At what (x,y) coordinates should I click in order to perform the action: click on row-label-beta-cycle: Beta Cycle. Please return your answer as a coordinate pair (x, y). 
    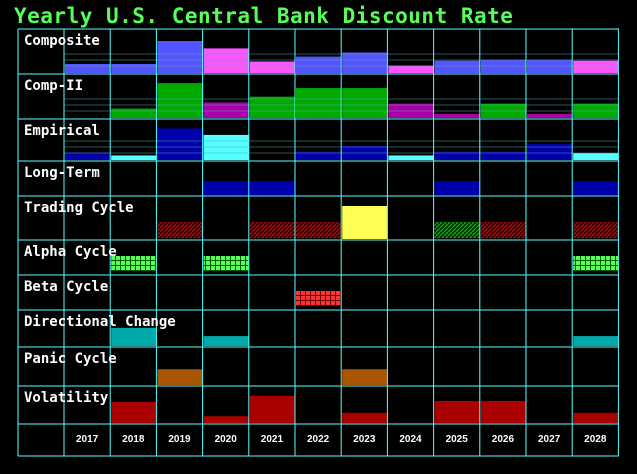
    Looking at the image, I should click on (66, 287).